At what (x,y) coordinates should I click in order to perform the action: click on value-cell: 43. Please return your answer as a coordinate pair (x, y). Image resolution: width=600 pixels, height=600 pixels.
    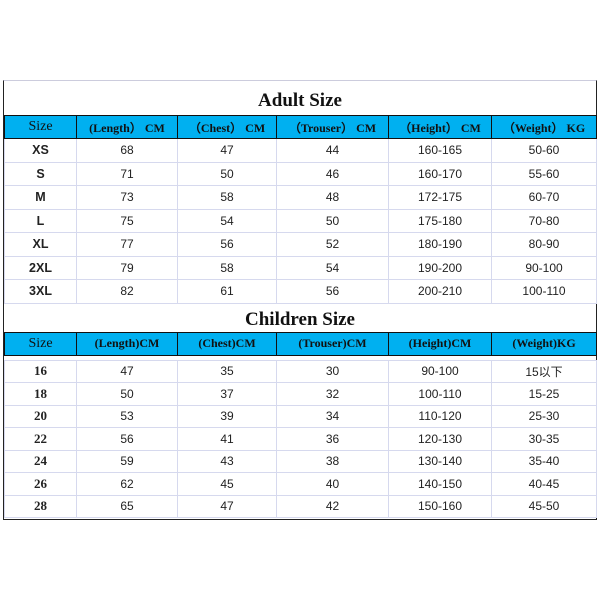
    Looking at the image, I should click on (227, 461).